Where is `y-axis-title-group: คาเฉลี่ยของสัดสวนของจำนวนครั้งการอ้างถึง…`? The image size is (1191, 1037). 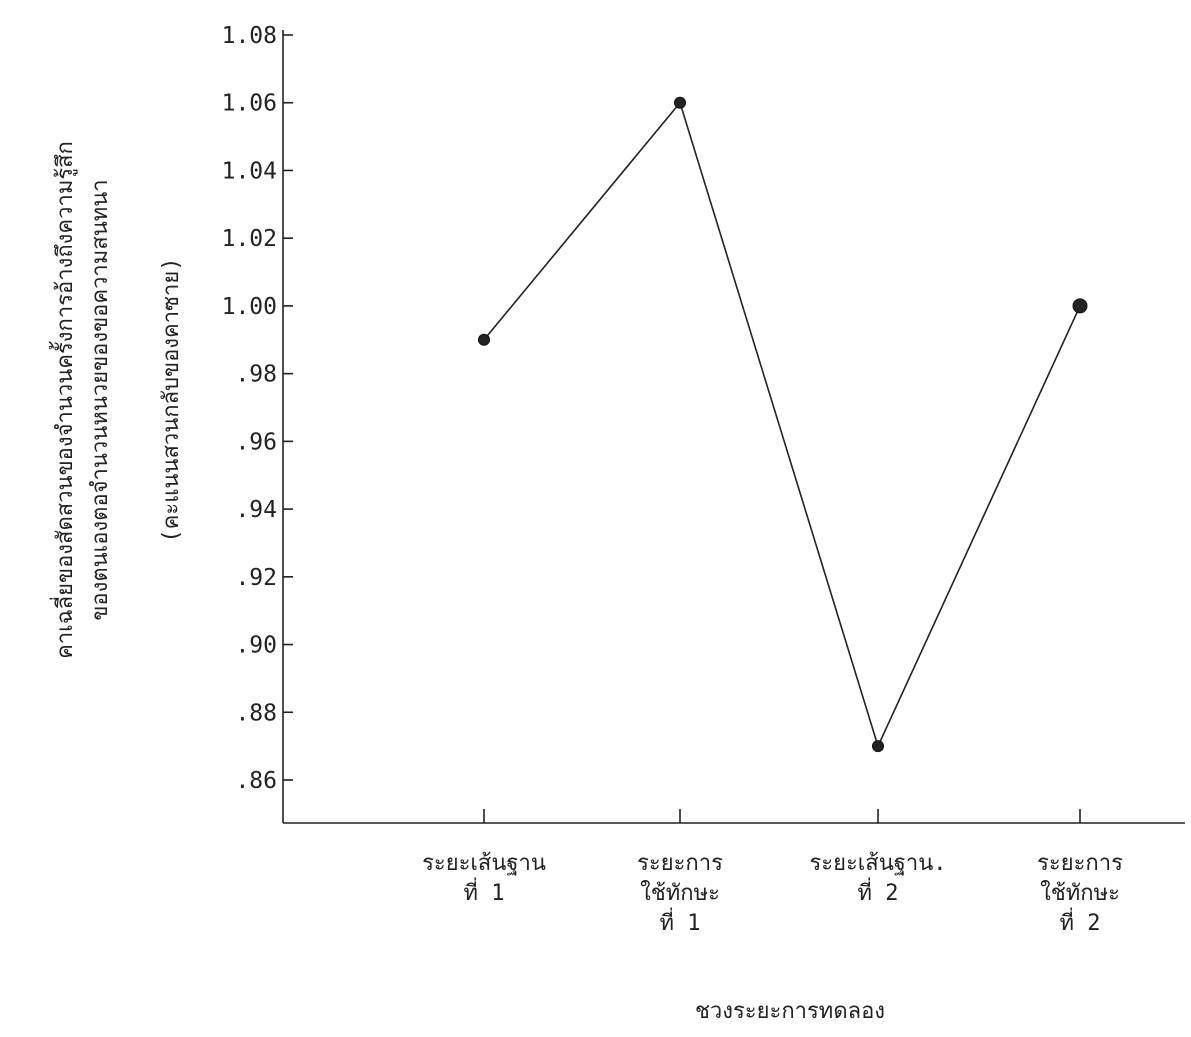 y-axis-title-group: คาเฉลี่ยของสัดสวนของจำนวนครั้งการอ้างถึง… is located at coordinates (116, 400).